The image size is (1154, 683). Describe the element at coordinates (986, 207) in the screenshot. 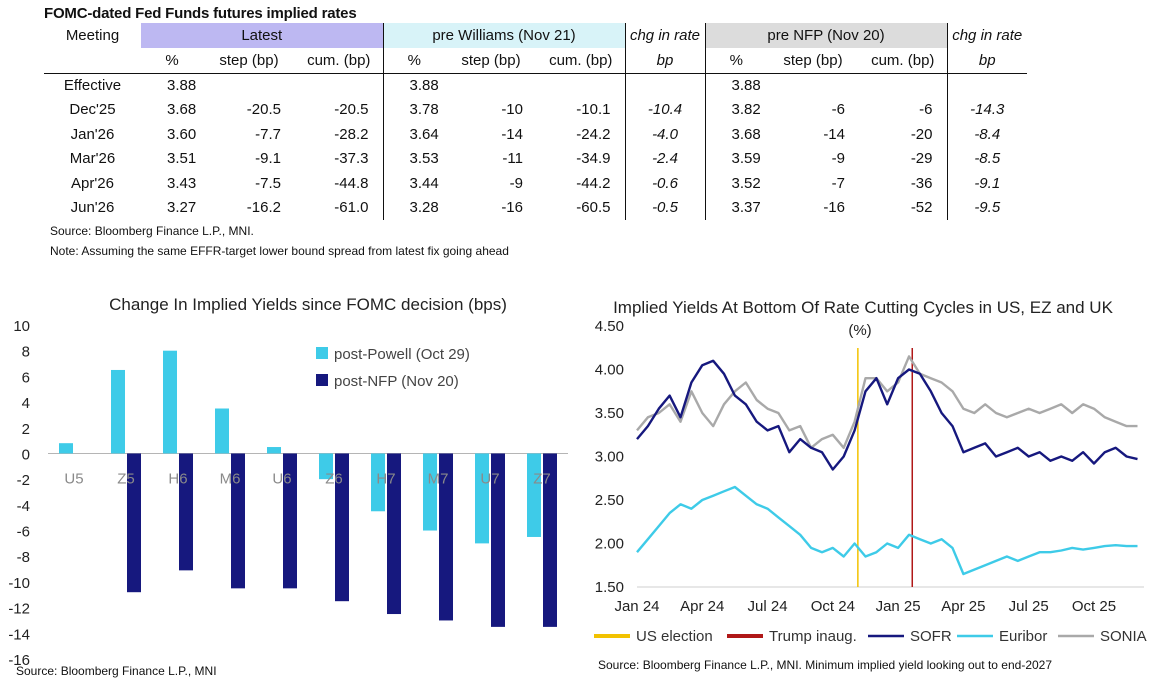

I see `cell-chg-nfp: -9.5` at that location.